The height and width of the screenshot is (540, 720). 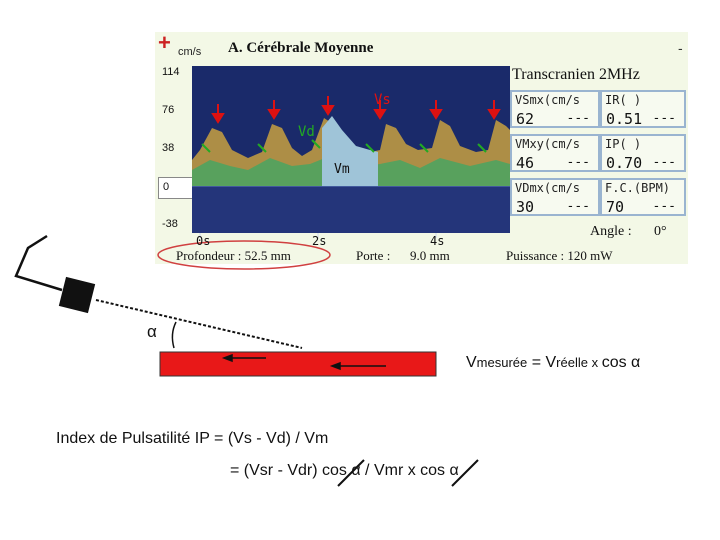 What do you see at coordinates (437, 241) in the screenshot?
I see `time-label: 4s` at bounding box center [437, 241].